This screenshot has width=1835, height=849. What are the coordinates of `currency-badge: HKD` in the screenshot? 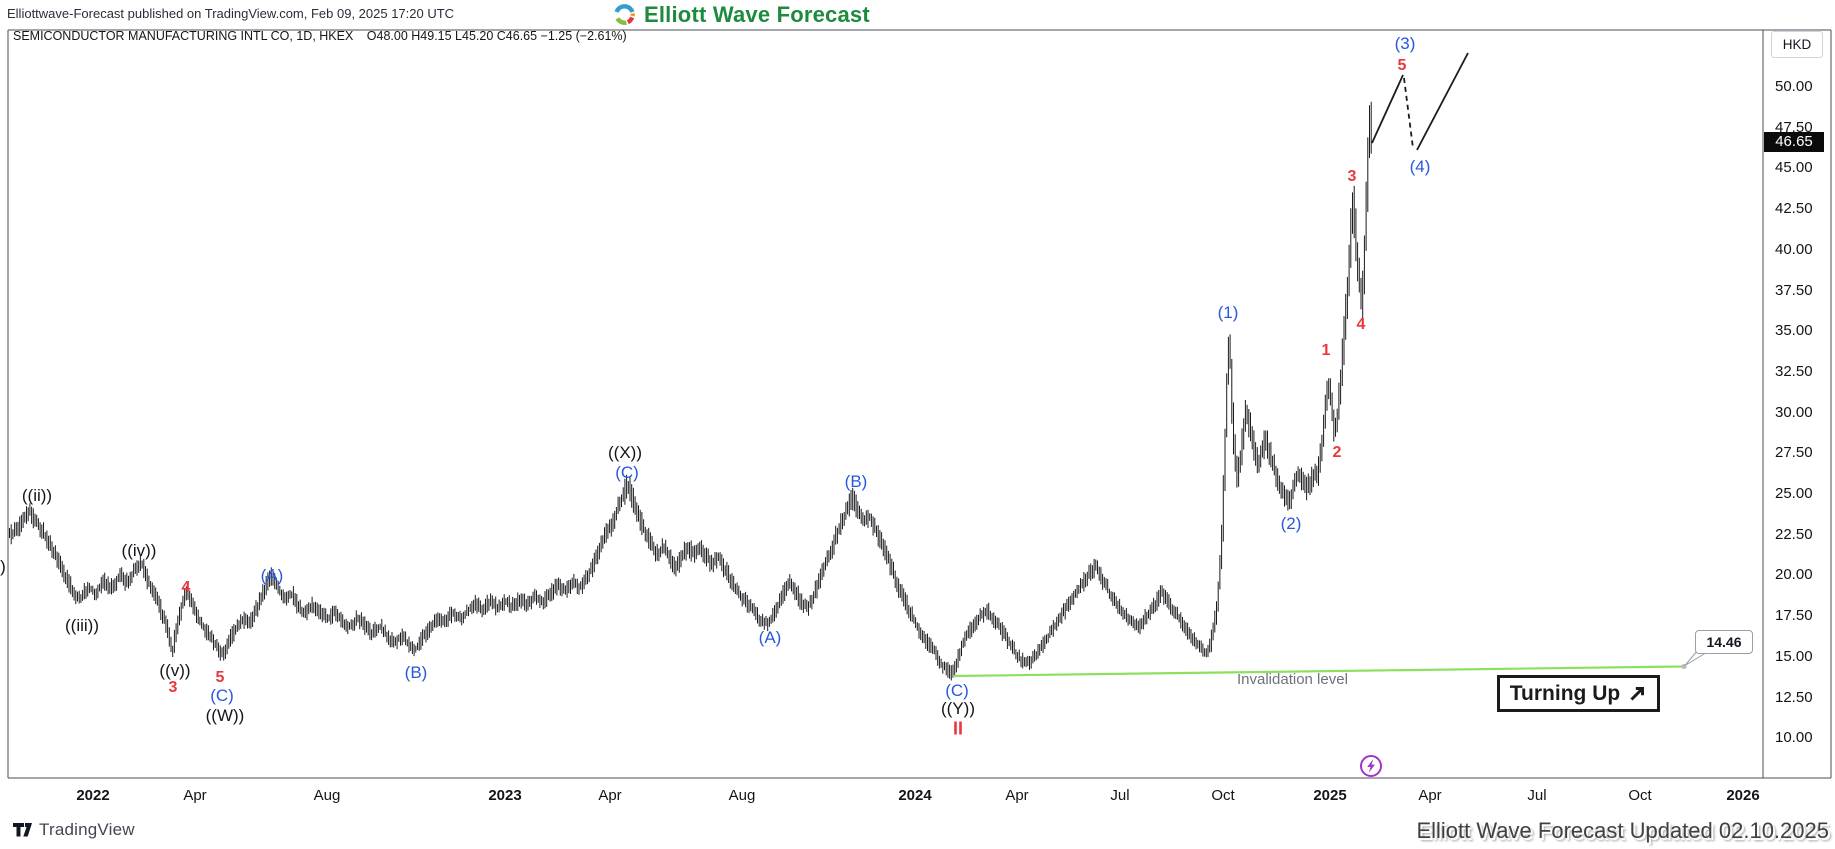 It's located at (1797, 44).